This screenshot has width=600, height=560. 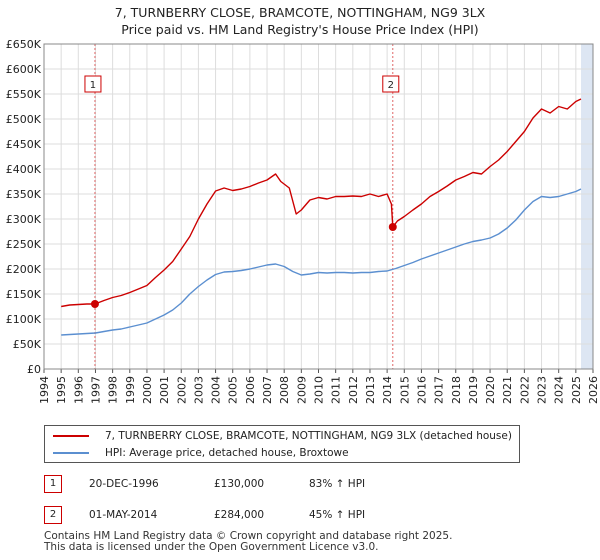 What do you see at coordinates (24, 294) in the screenshot?
I see `y-tick-label: £150K` at bounding box center [24, 294].